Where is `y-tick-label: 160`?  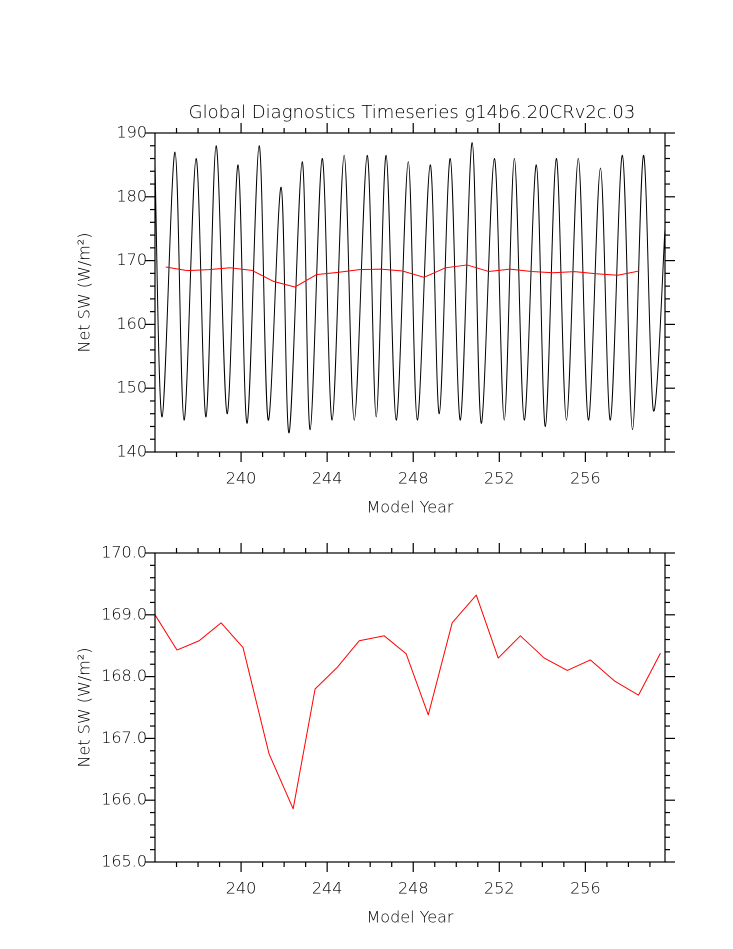 y-tick-label: 160 is located at coordinates (131, 323).